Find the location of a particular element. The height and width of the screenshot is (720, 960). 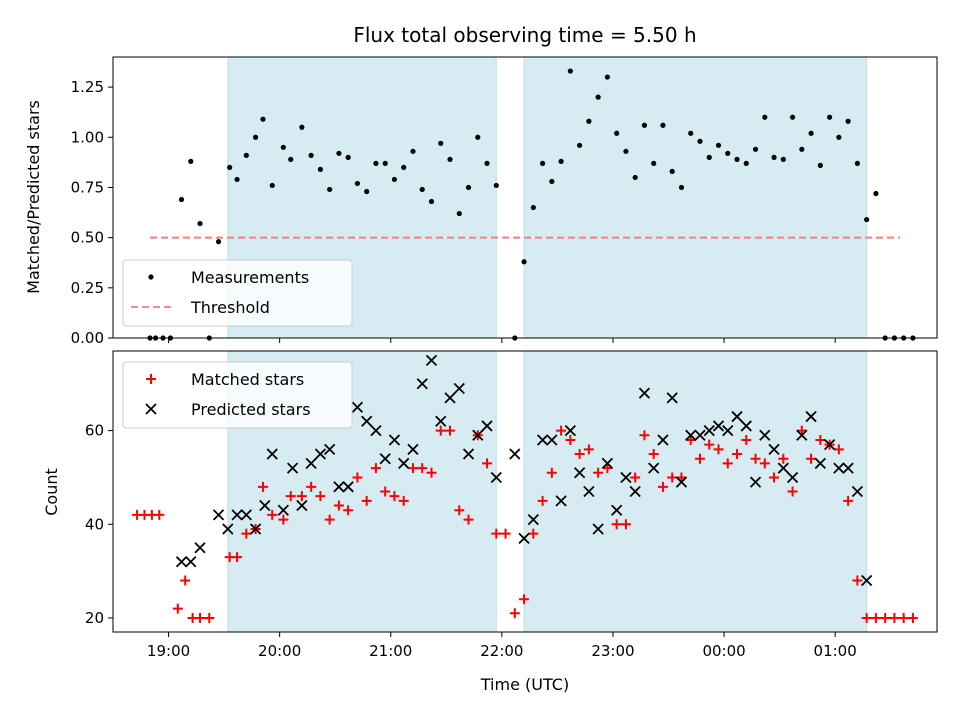

x-tick-label: 00:00 is located at coordinates (723, 651).